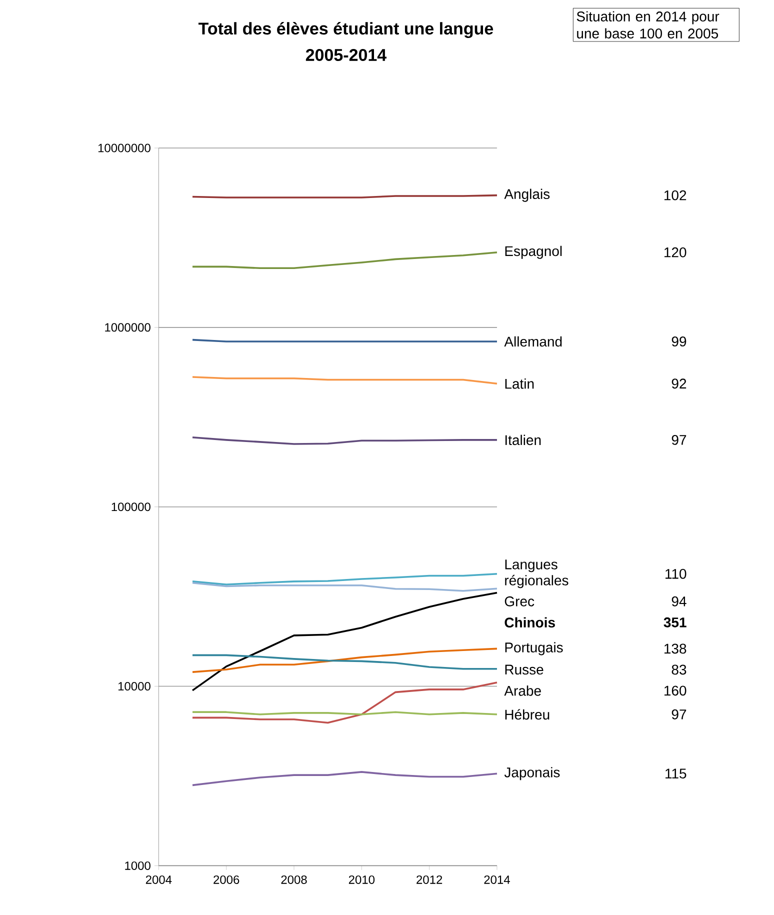 The height and width of the screenshot is (915, 774). I want to click on series-label: Hébreu, so click(527, 714).